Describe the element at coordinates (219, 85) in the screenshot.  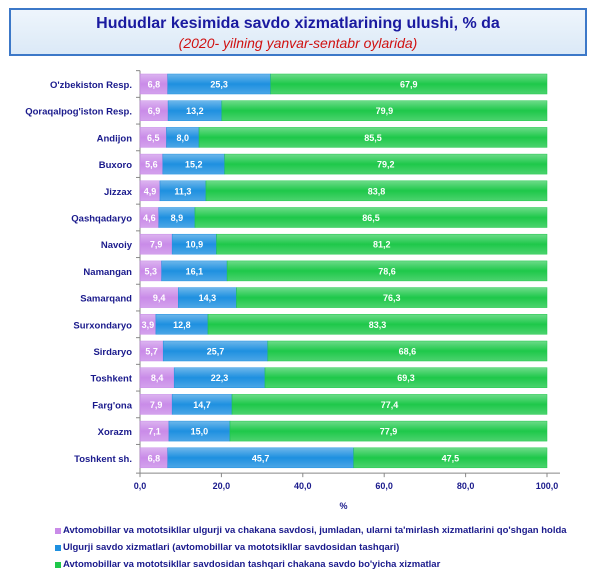
I see `data-label: 25,3` at that location.